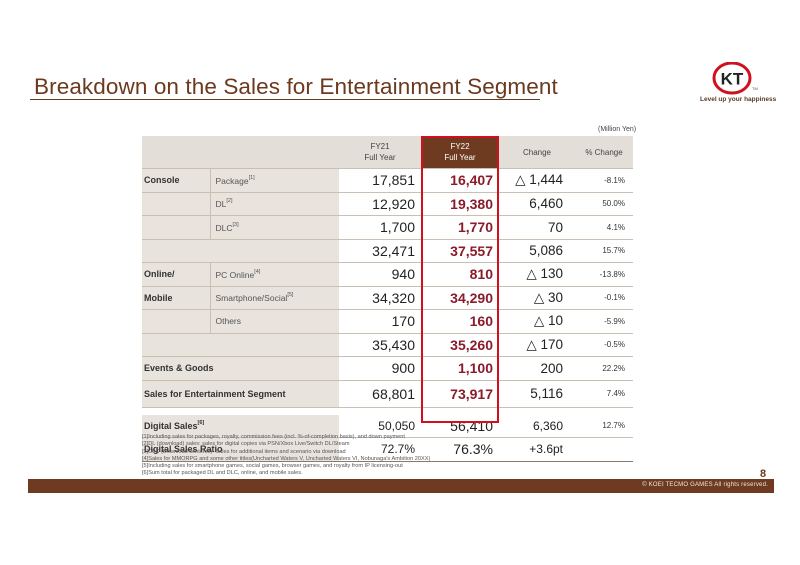  Describe the element at coordinates (537, 368) in the screenshot. I see `cell-change: 200` at that location.